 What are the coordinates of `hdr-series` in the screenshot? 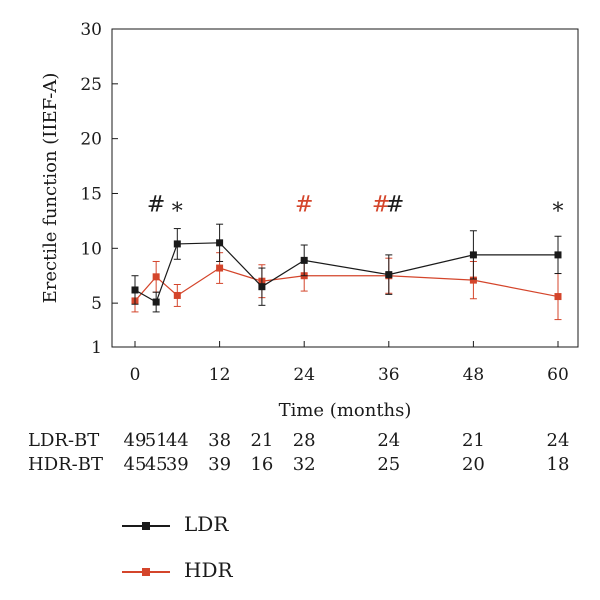 It's located at (346, 286).